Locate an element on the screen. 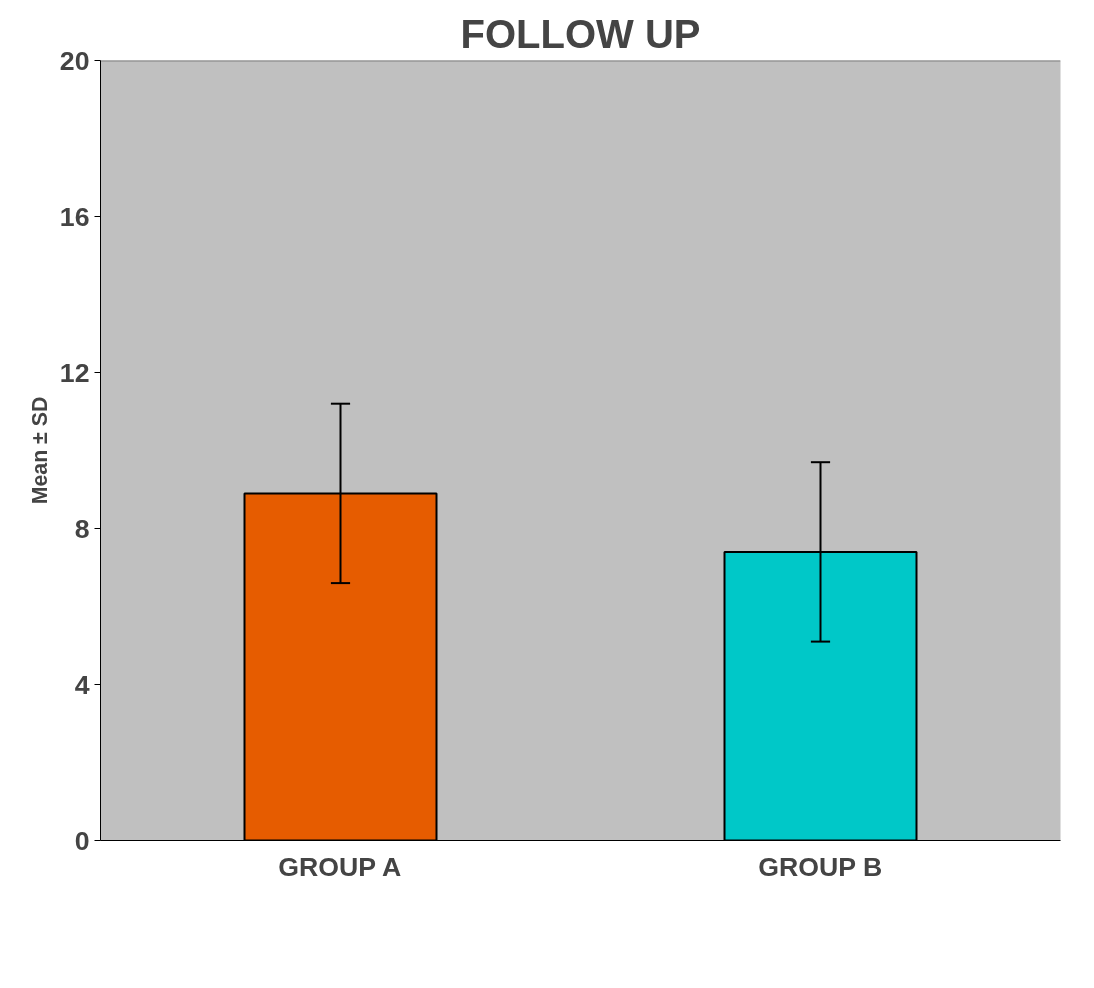  chart-title: FOLLOW UP is located at coordinates (580, 33).